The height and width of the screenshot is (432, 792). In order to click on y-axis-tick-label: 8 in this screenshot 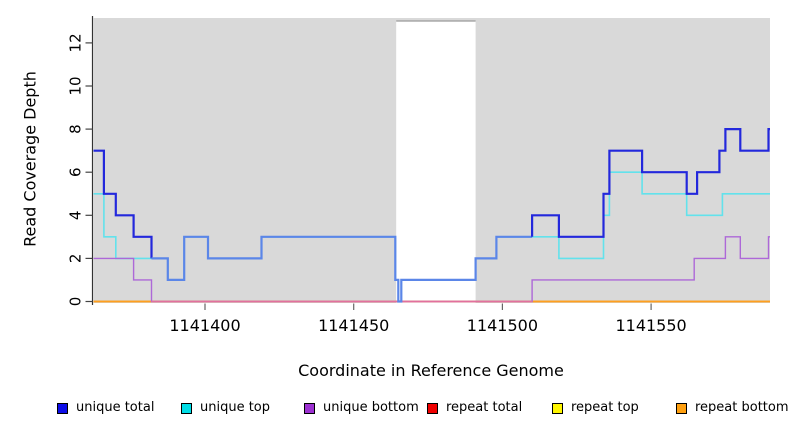, I will do `click(76, 129)`.